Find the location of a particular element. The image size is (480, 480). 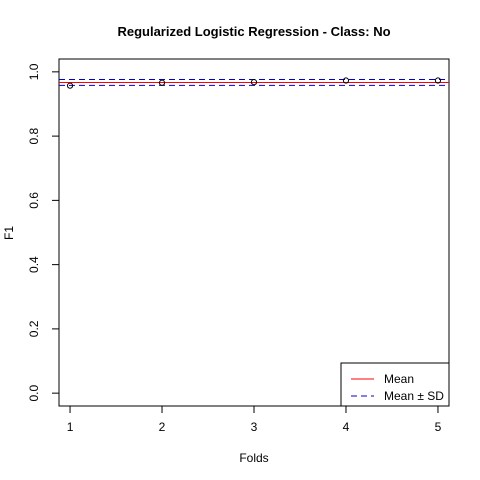

y-tick-label: 0.6 is located at coordinates (34, 200).